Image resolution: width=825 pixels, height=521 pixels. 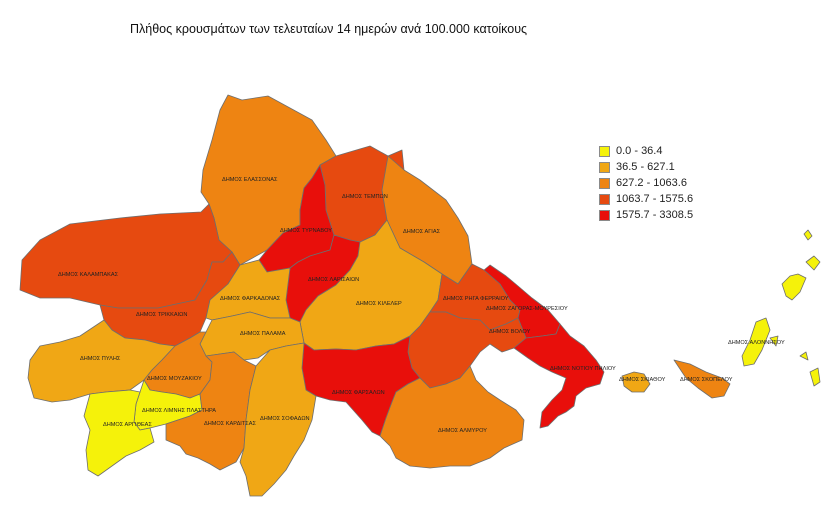 I want to click on region-karditsas, so click(x=211, y=411).